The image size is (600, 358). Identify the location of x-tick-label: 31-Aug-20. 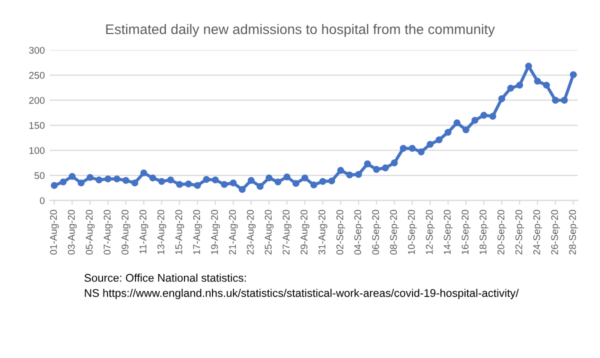
(323, 232).